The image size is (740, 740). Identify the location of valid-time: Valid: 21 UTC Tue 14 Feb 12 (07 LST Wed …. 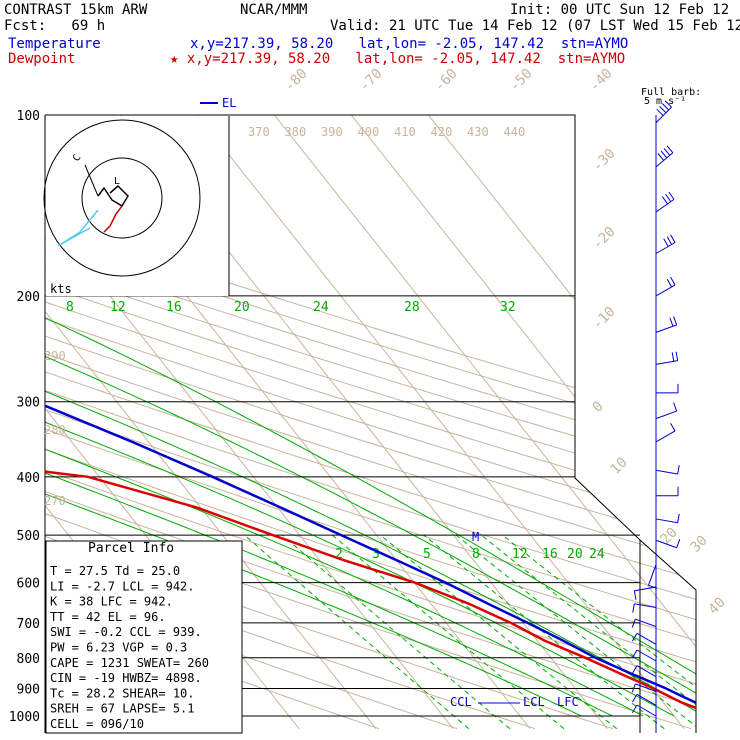
(535, 26).